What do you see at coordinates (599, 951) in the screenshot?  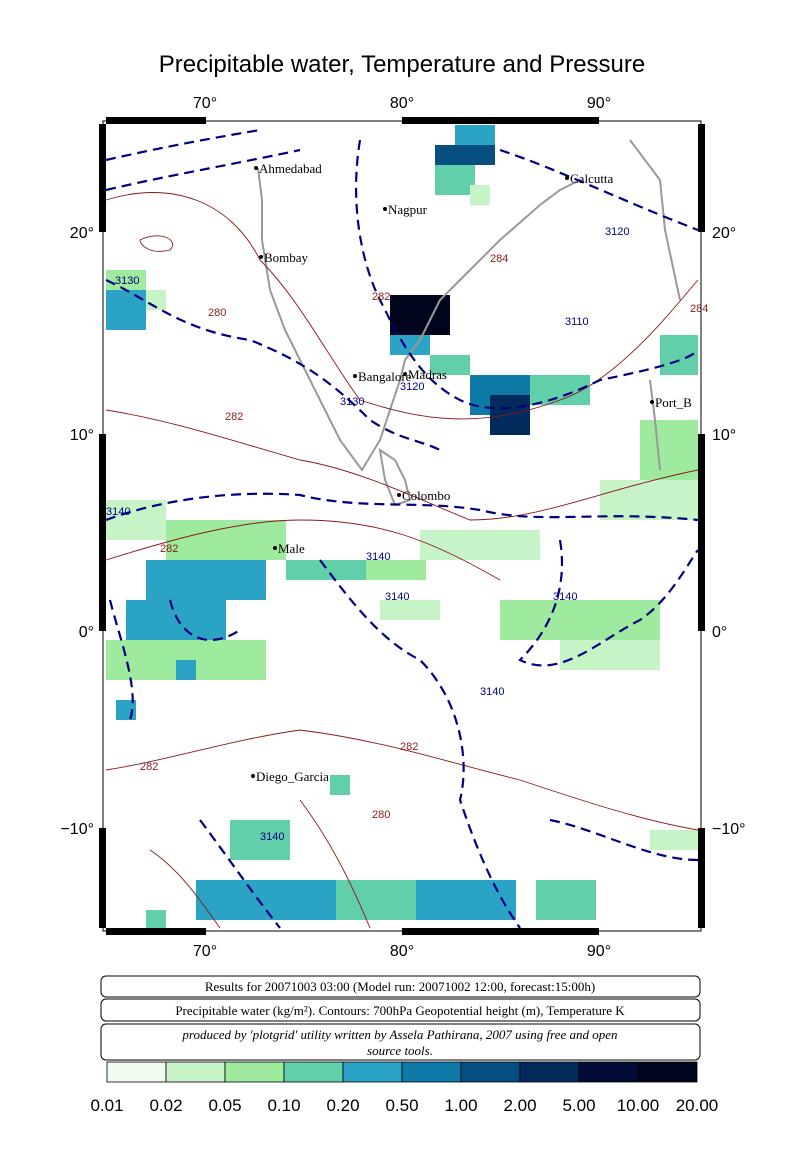 I see `lon-label: 90°` at bounding box center [599, 951].